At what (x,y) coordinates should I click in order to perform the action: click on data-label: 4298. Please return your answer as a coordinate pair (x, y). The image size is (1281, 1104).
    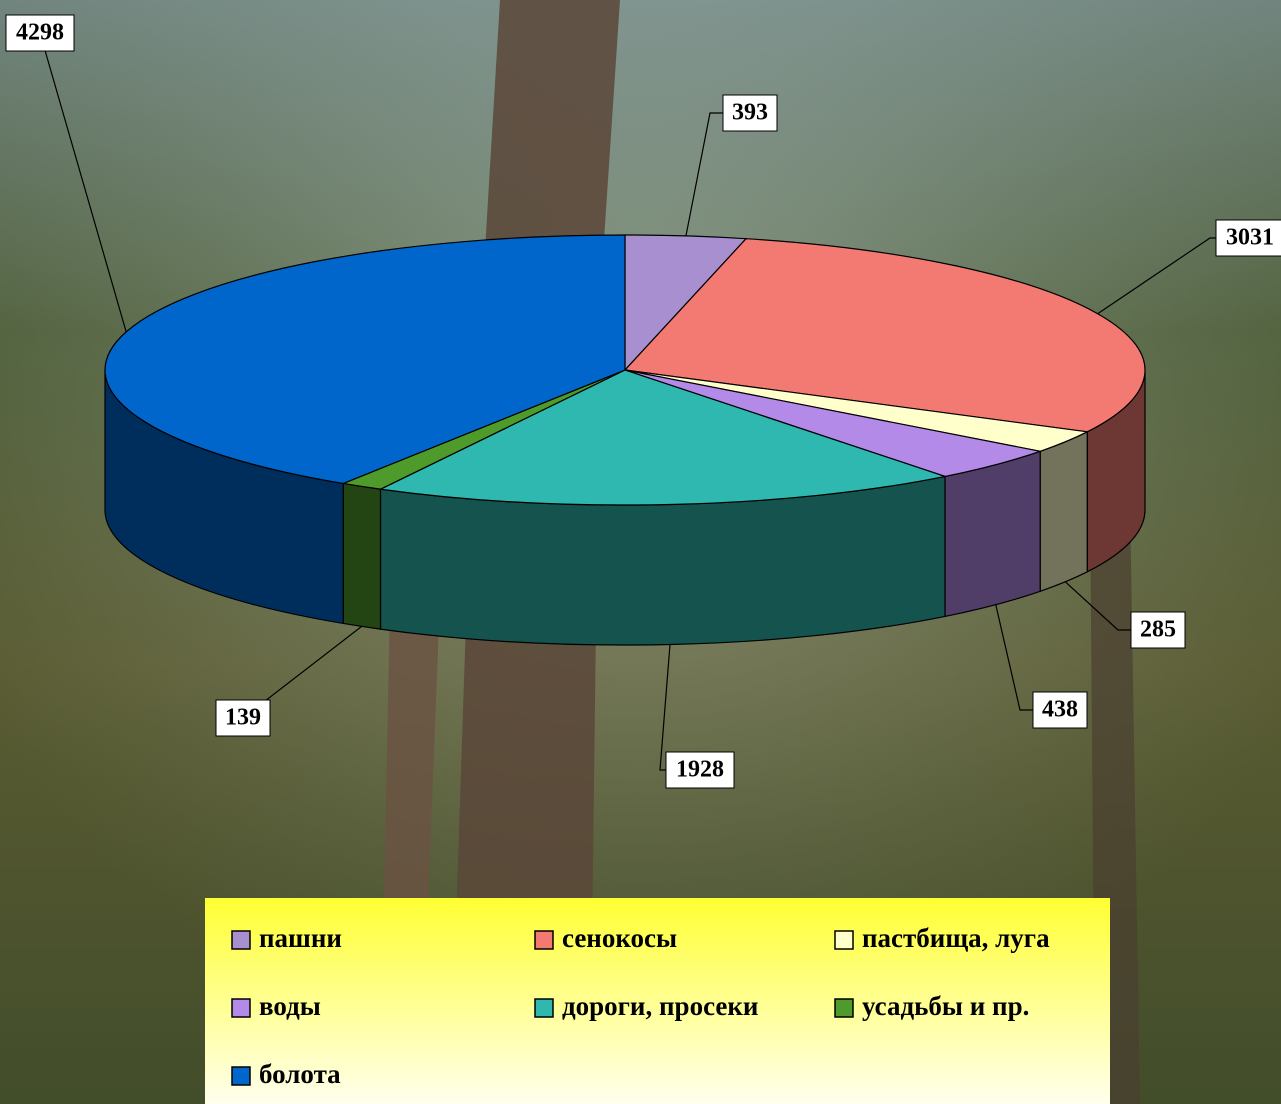
    Looking at the image, I should click on (40, 33).